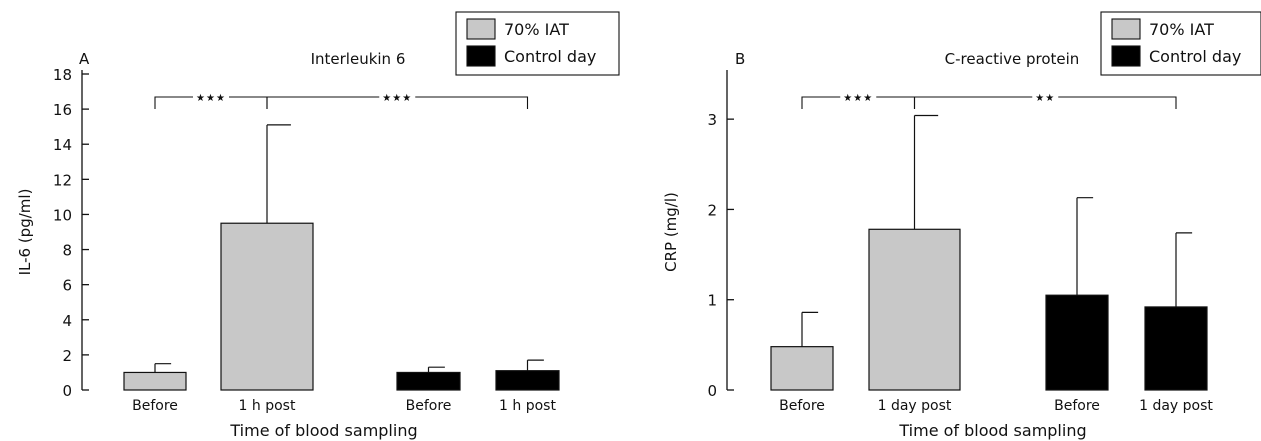 Image resolution: width=1261 pixels, height=441 pixels. I want to click on y-tick-label: 3, so click(712, 120).